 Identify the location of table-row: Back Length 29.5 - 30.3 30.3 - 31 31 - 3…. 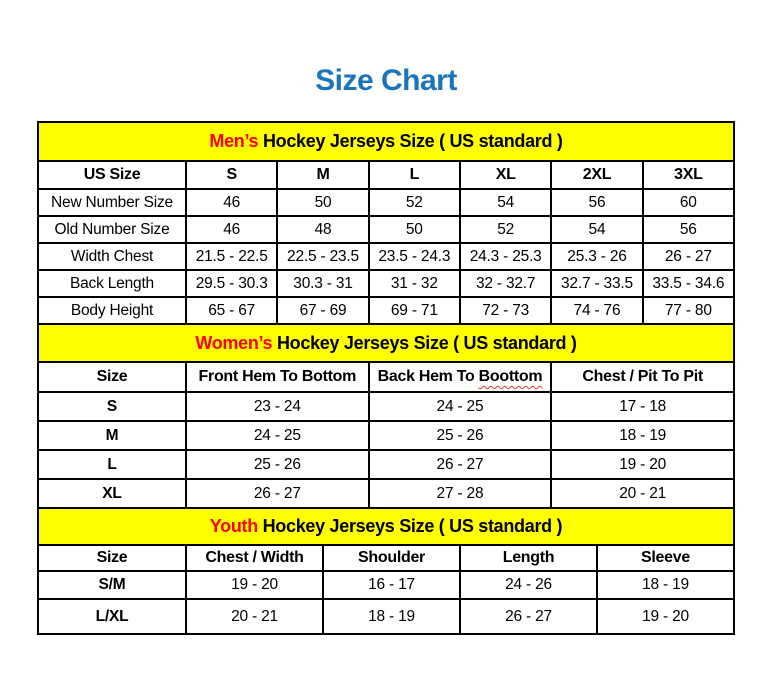
(386, 283).